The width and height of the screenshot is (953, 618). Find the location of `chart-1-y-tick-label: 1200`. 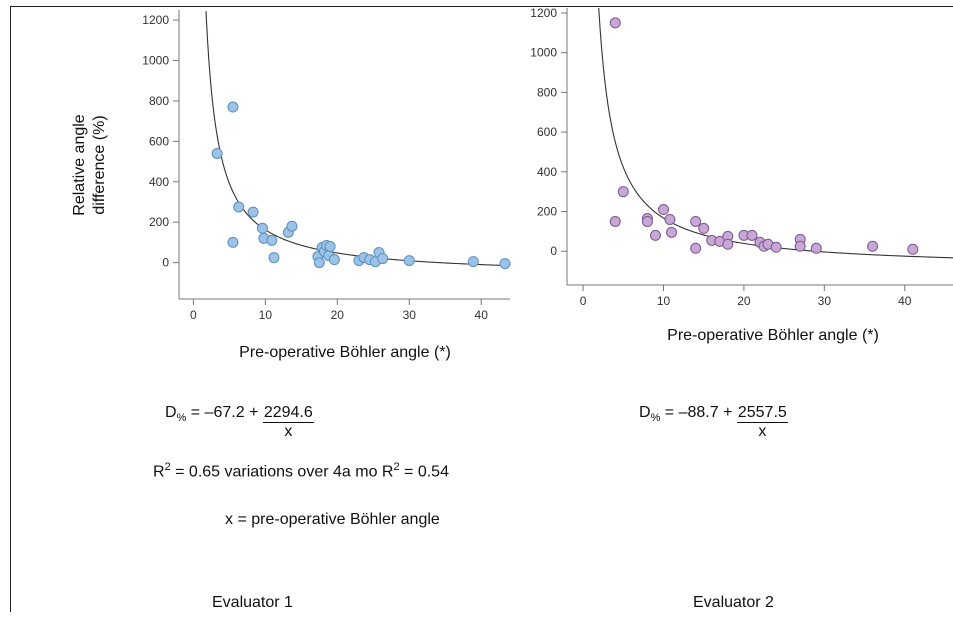

chart-1-y-tick-label: 1200 is located at coordinates (155, 20).